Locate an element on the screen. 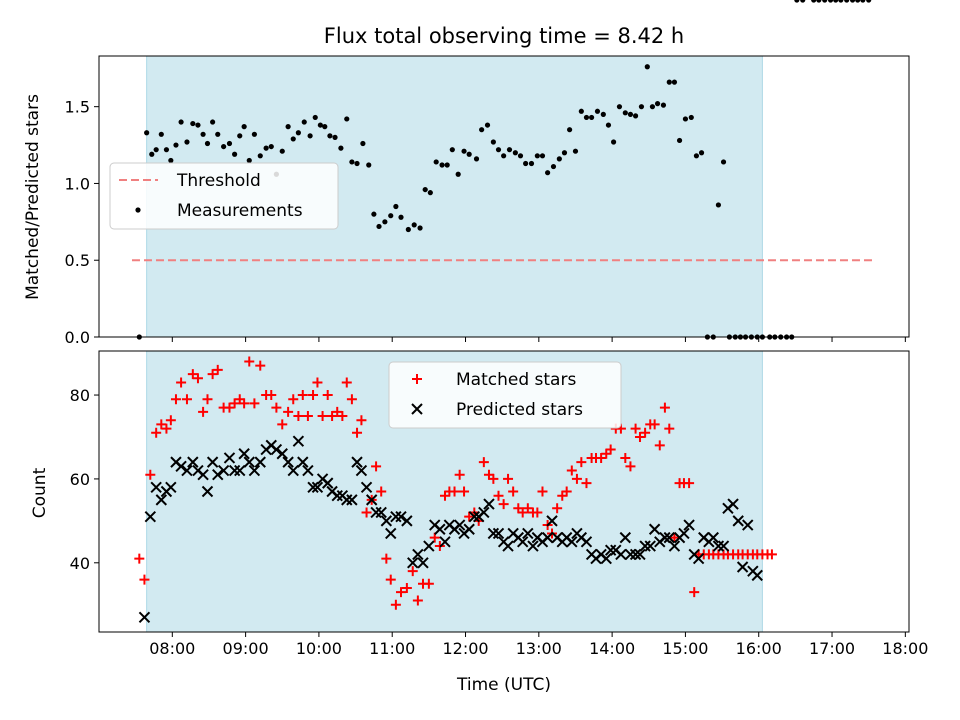 The width and height of the screenshot is (960, 720). legend: Threshold Measurements is located at coordinates (224, 196).